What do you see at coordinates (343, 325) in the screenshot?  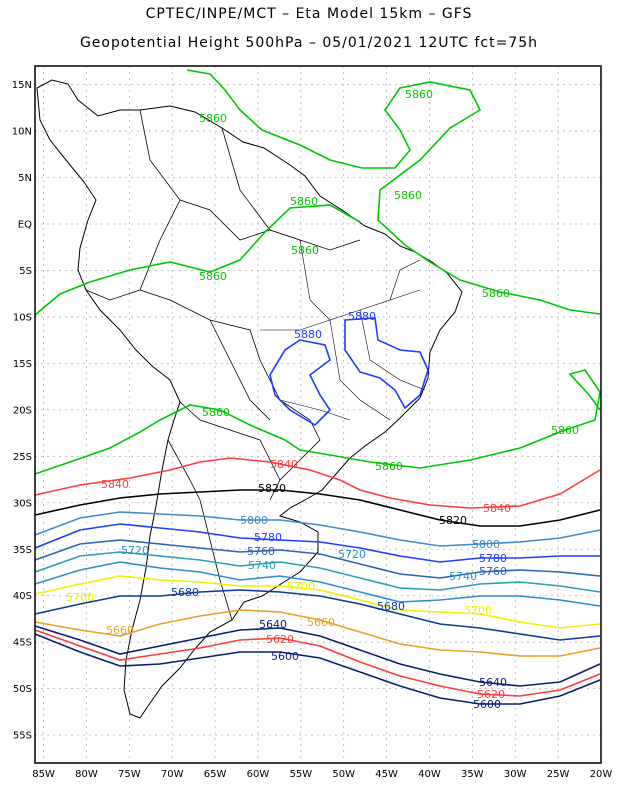 I see `state-borders` at bounding box center [343, 325].